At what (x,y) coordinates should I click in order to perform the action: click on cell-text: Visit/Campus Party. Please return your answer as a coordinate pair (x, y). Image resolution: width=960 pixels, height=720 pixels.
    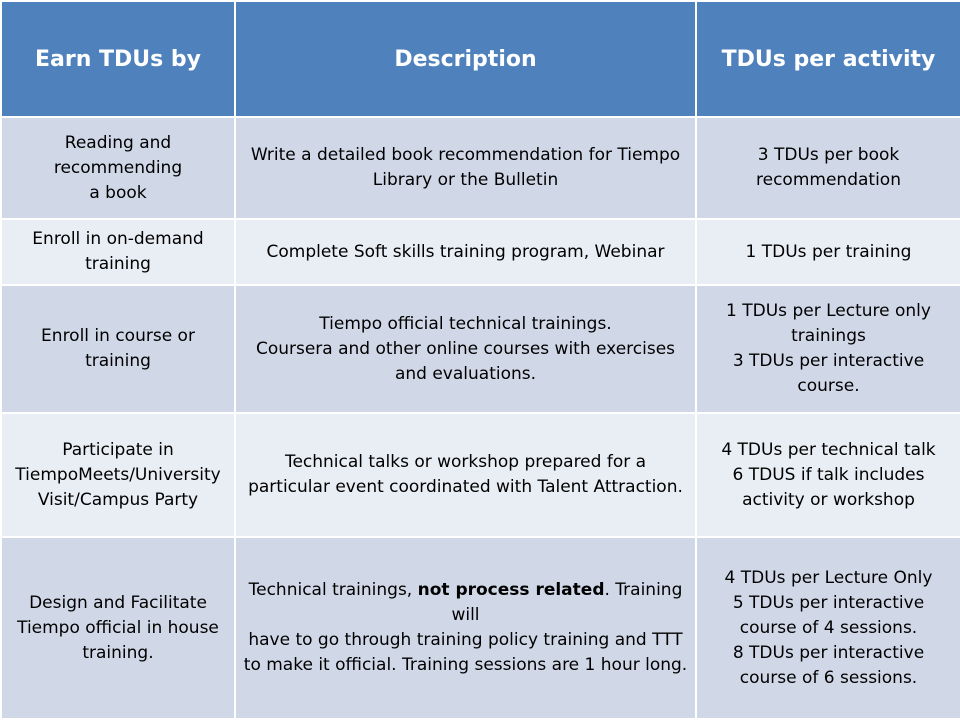
    Looking at the image, I should click on (118, 499).